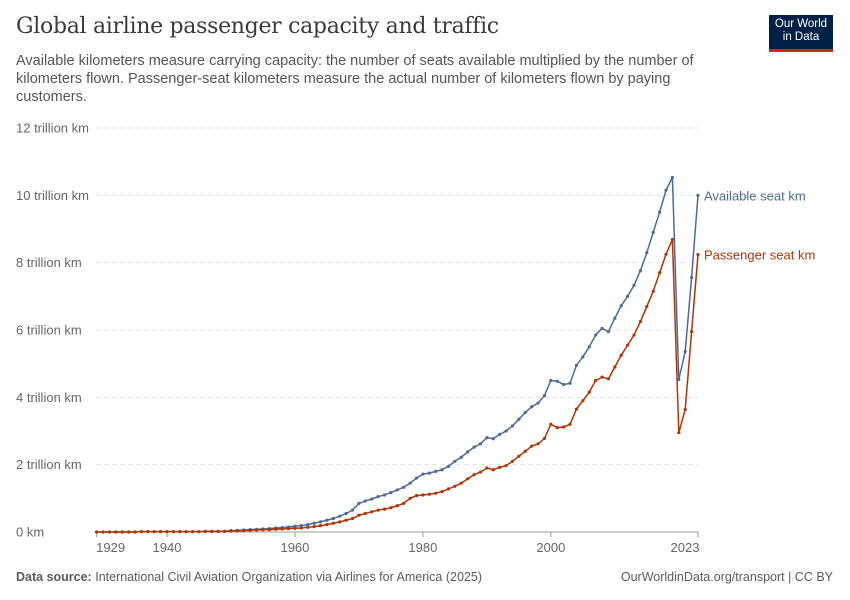  I want to click on owid-logo: Our World in Data, so click(801, 33).